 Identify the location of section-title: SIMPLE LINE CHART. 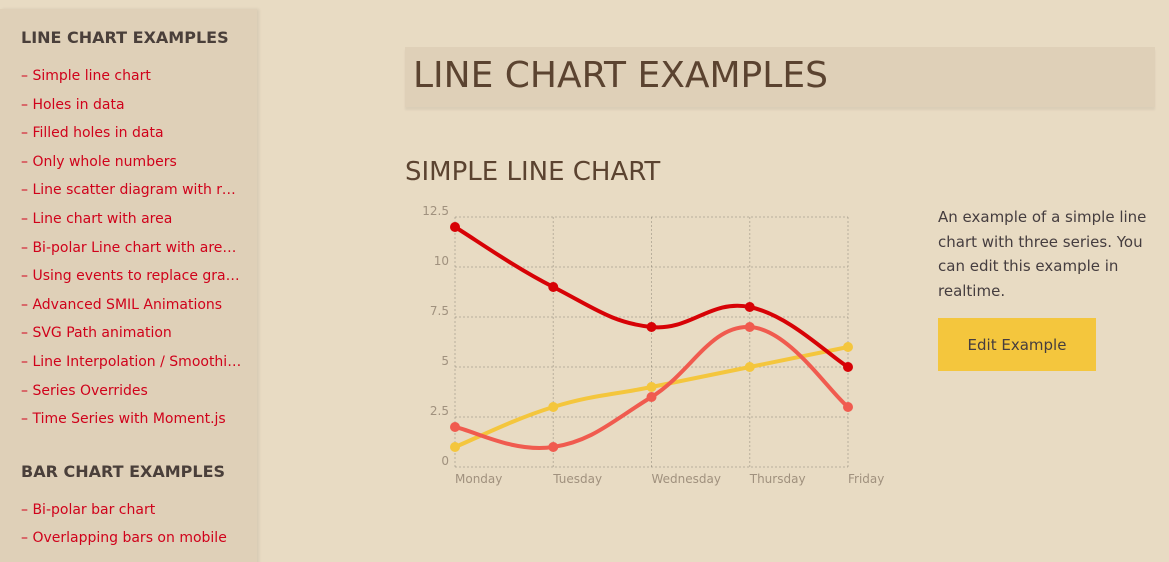
(533, 172).